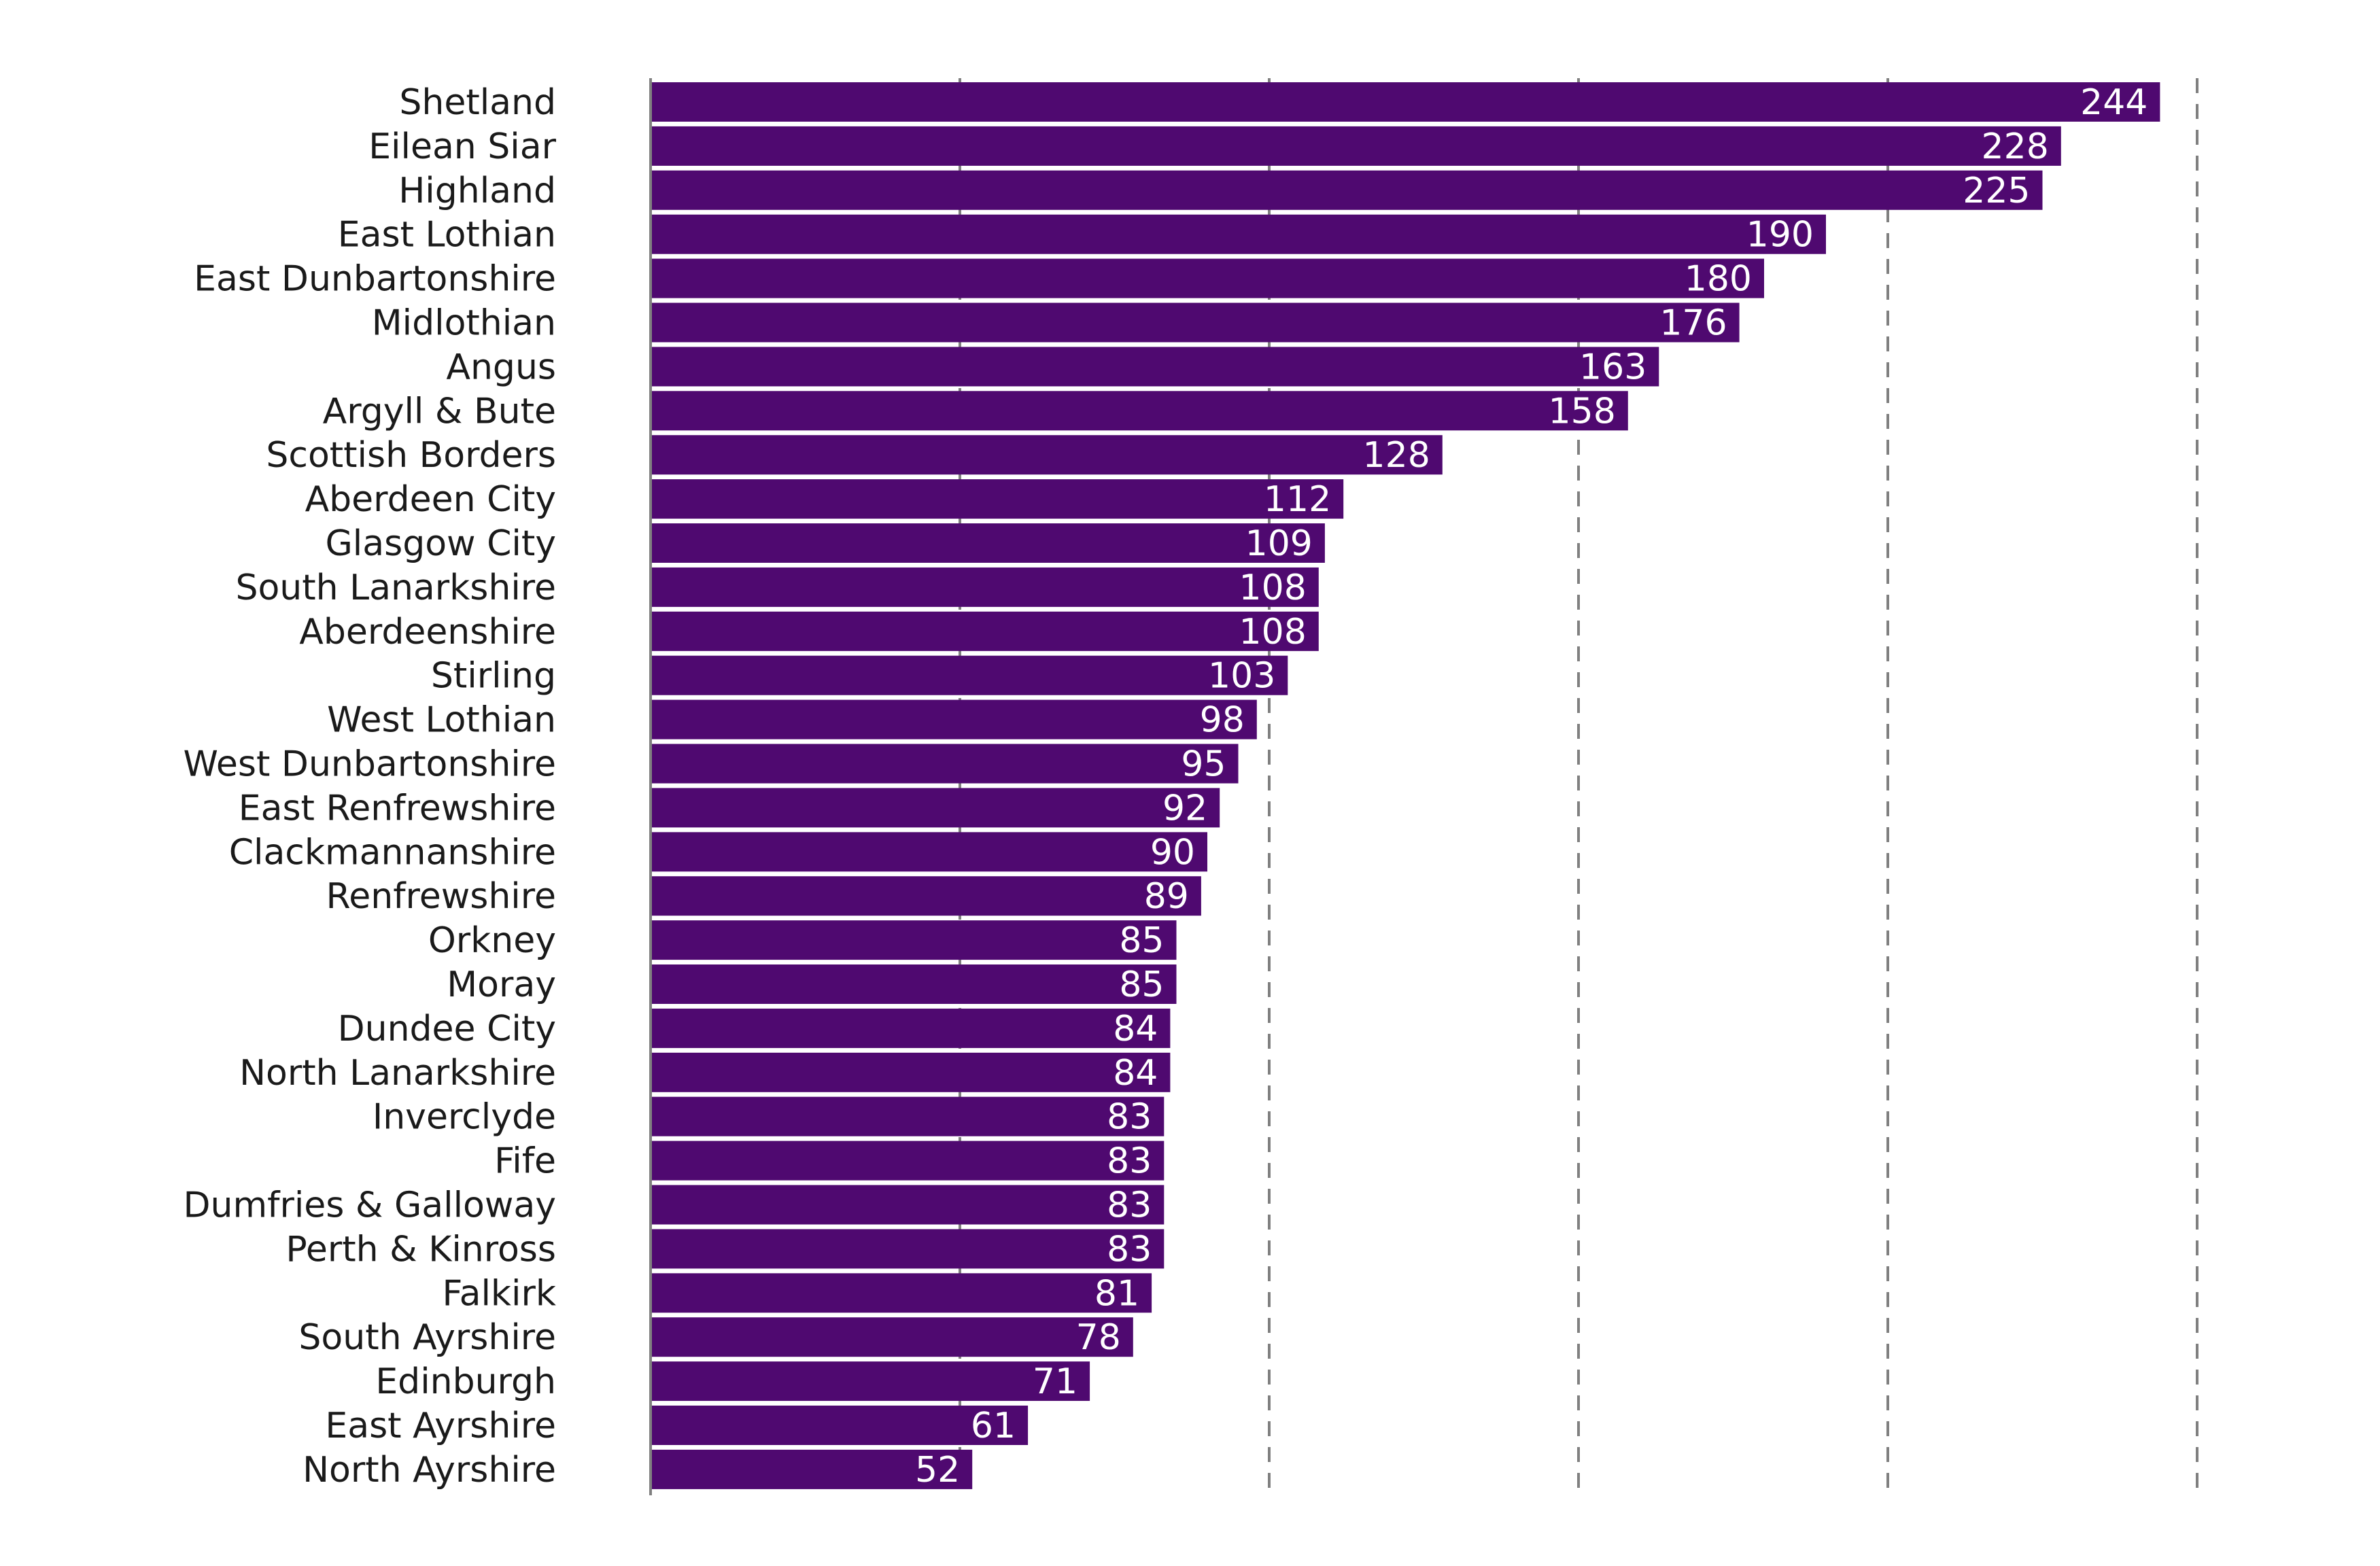  I want to click on category-label: Dundee City, so click(447, 1029).